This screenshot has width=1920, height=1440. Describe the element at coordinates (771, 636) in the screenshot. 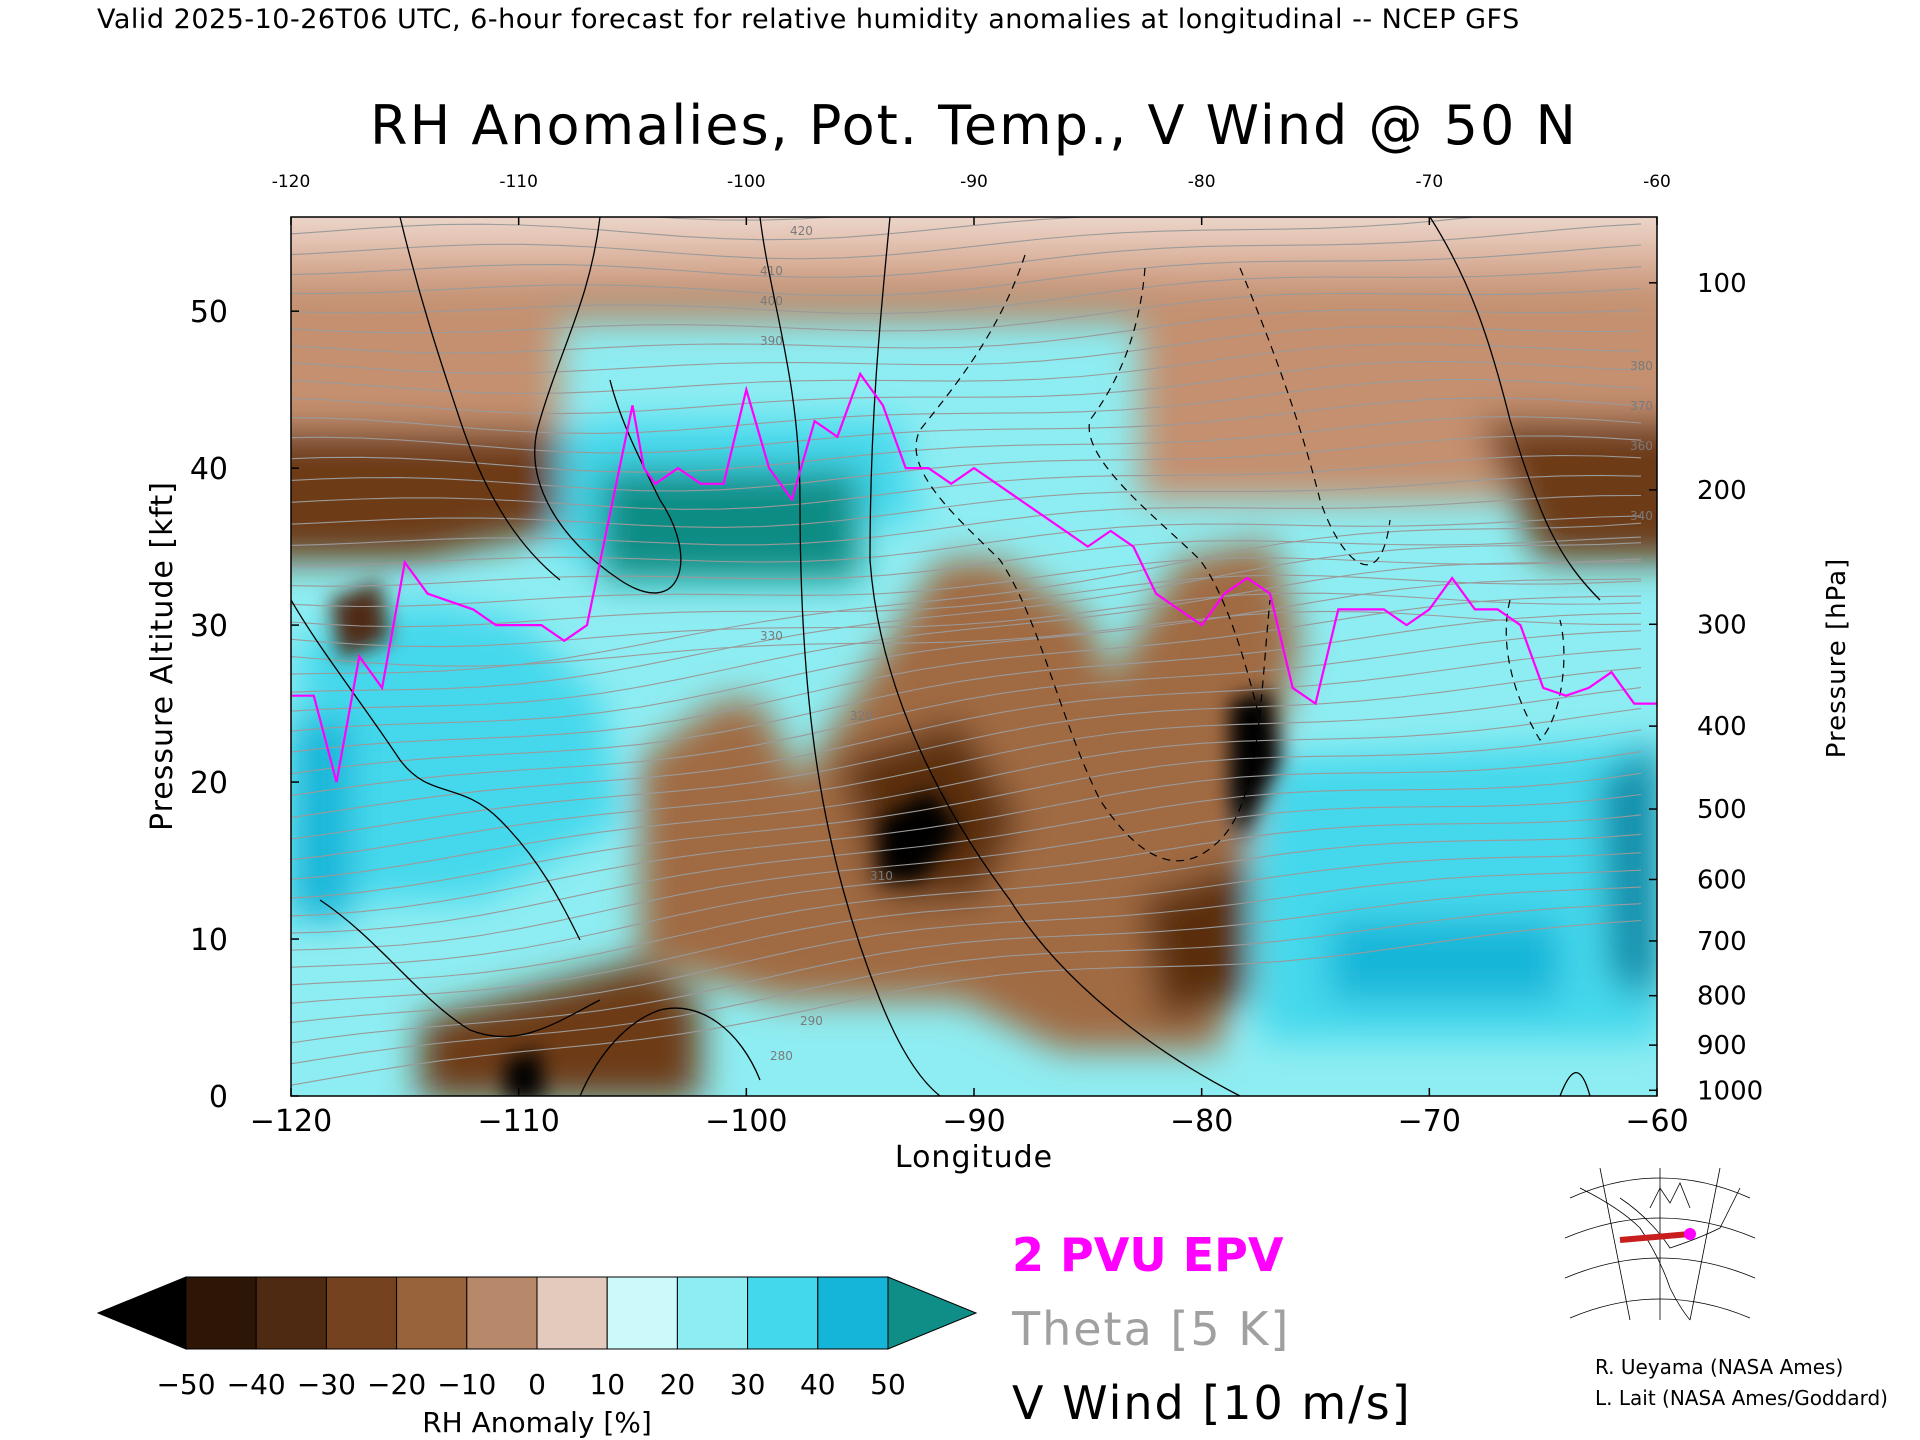

I see `theta-contour-label: 330` at that location.